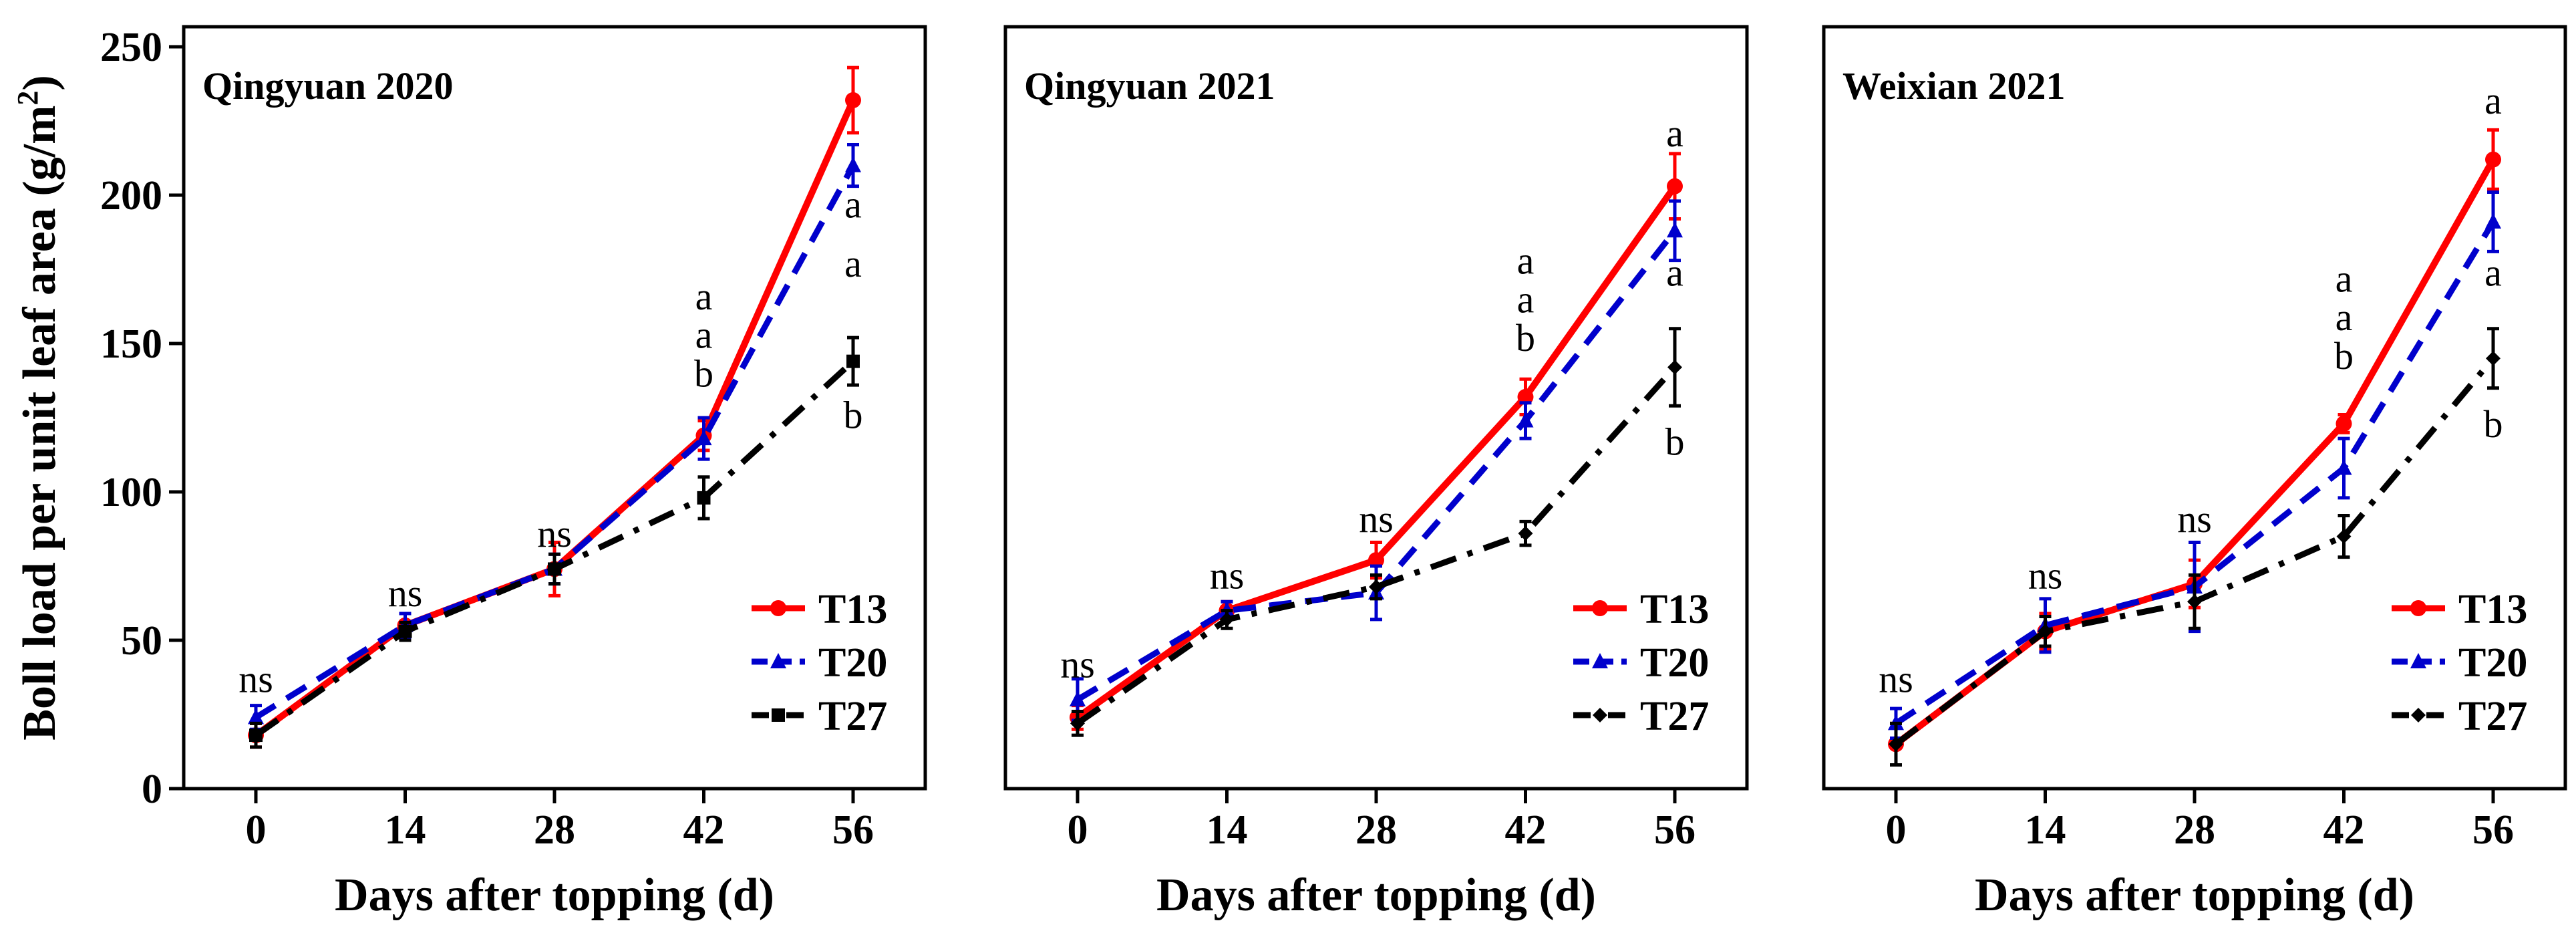 The image size is (2576, 935). I want to click on y-axis-title: Boll load per unit leaf area (g/m2), so click(38, 407).